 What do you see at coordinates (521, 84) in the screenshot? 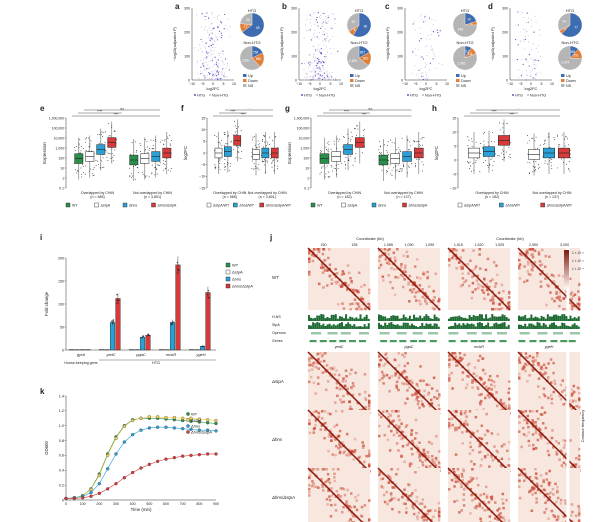
I see `volcano-xtick: −5` at bounding box center [521, 84].